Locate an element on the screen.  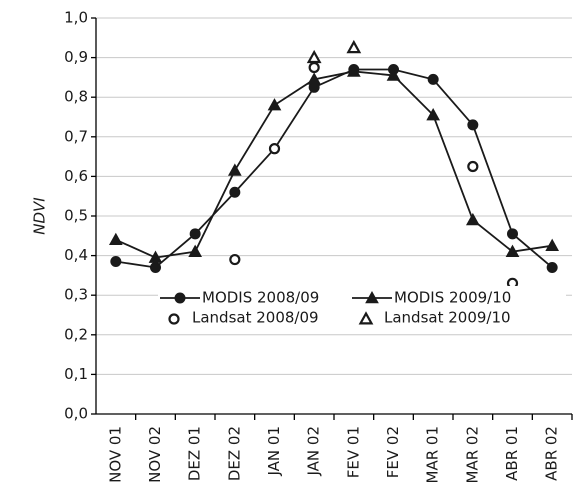
y-tick-label: 0,4 is located at coordinates (76, 255).